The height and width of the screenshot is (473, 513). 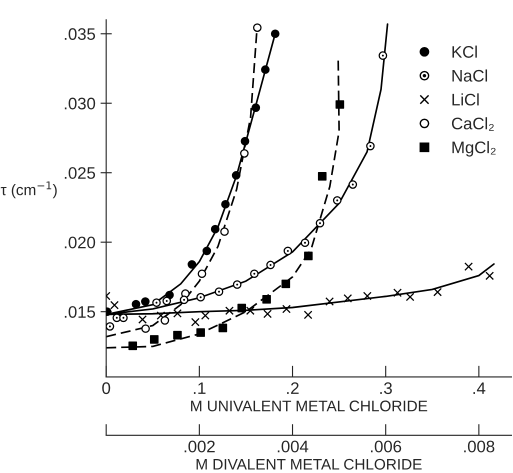 What do you see at coordinates (465, 99) in the screenshot?
I see `legend-label: LiCl` at bounding box center [465, 99].